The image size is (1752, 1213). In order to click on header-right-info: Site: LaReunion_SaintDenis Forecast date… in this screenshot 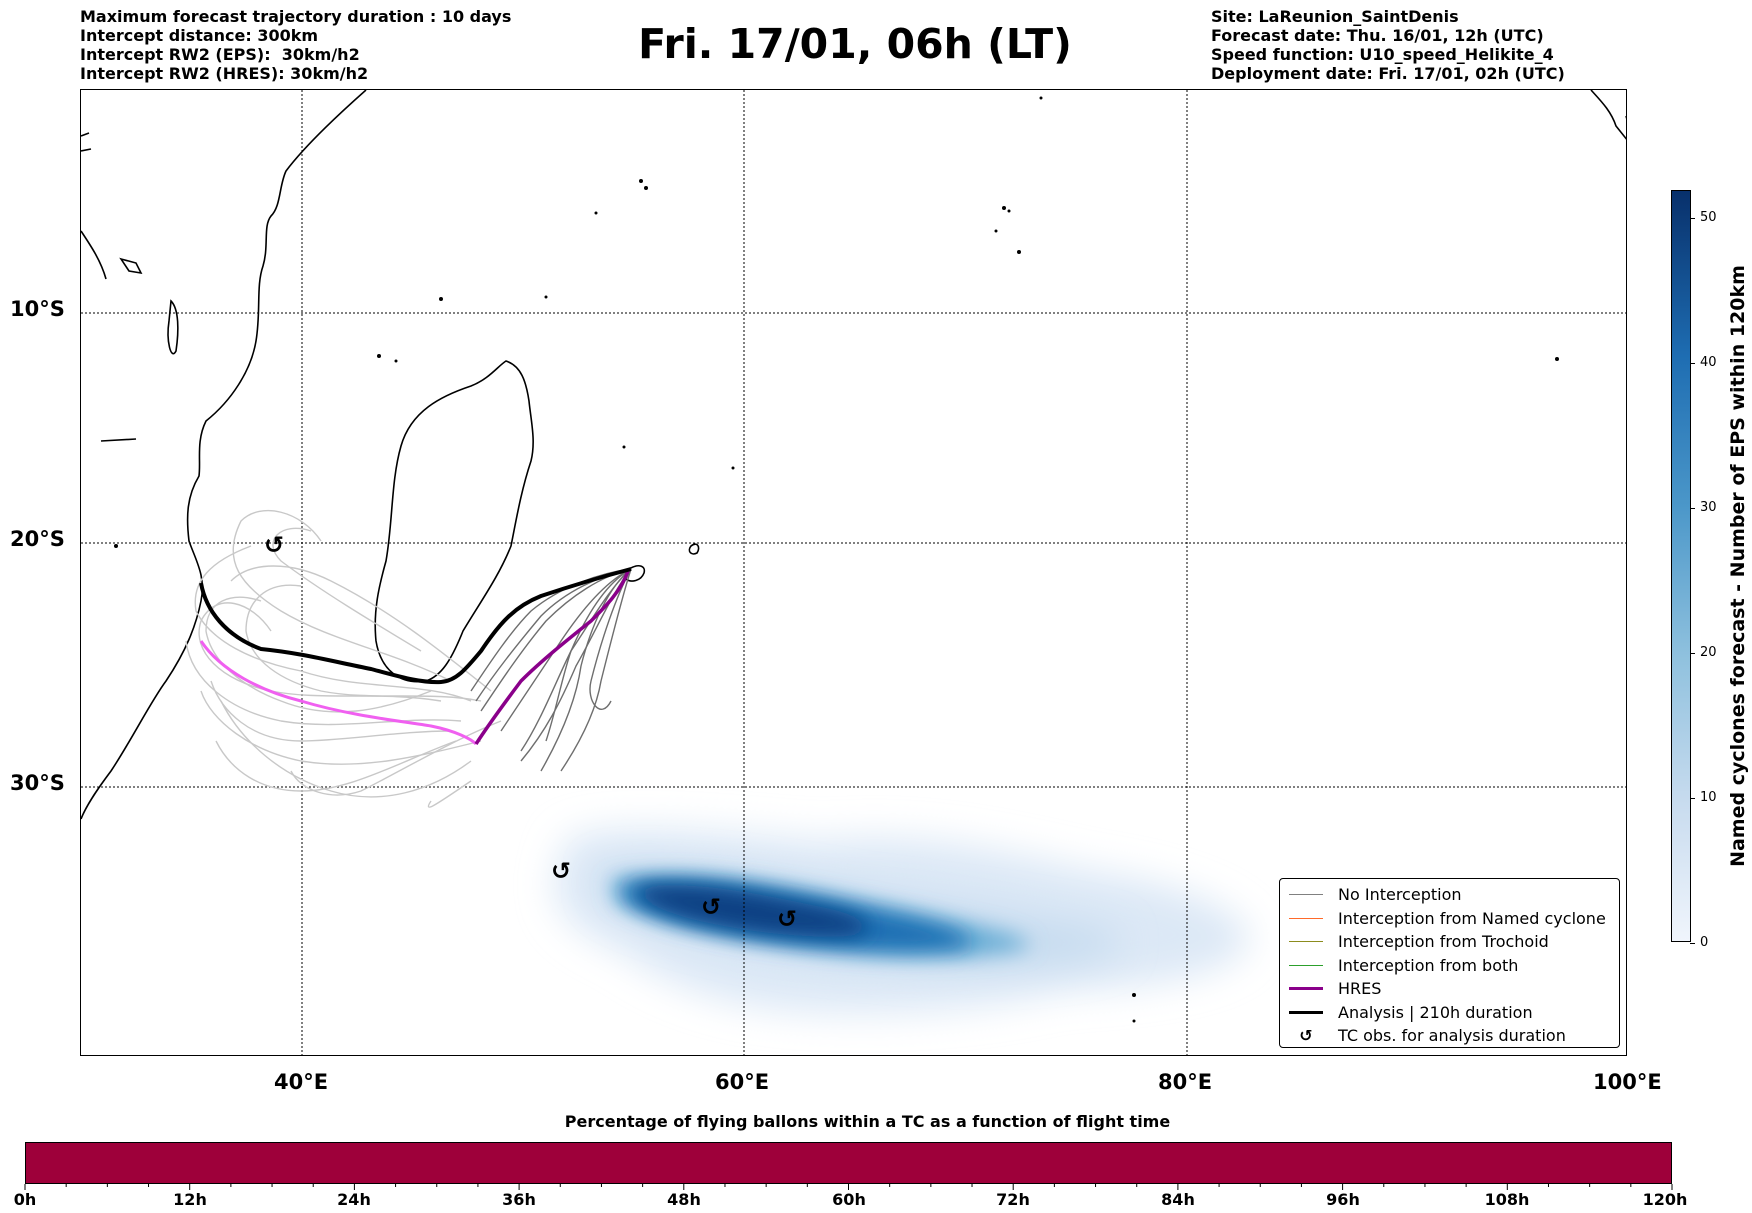, I will do `click(1388, 45)`.